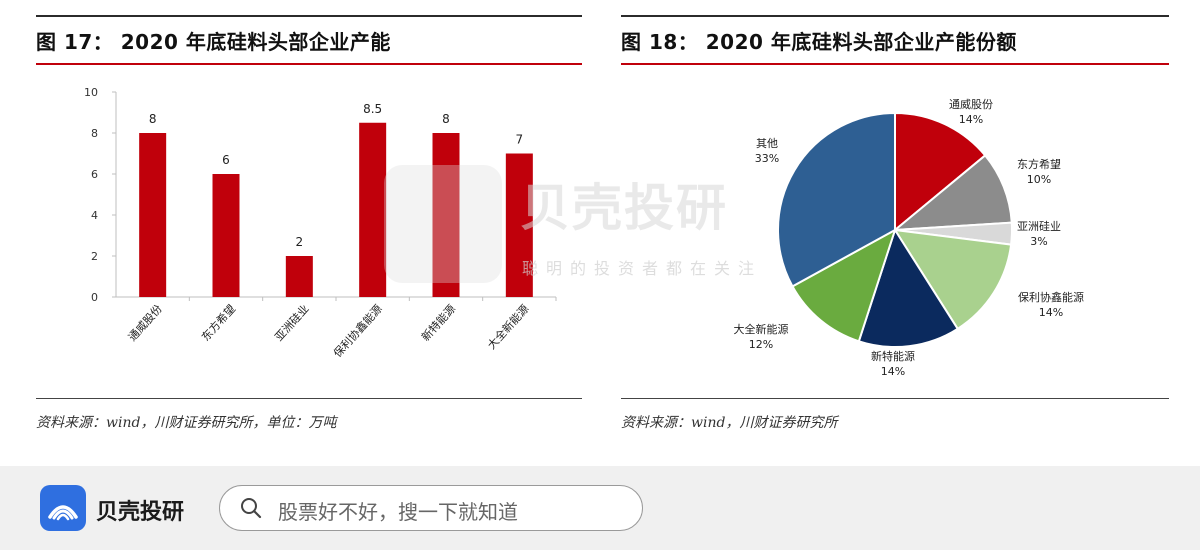 The image size is (1200, 550). What do you see at coordinates (145, 322) in the screenshot?
I see `x-category-label: 通威股份` at bounding box center [145, 322].